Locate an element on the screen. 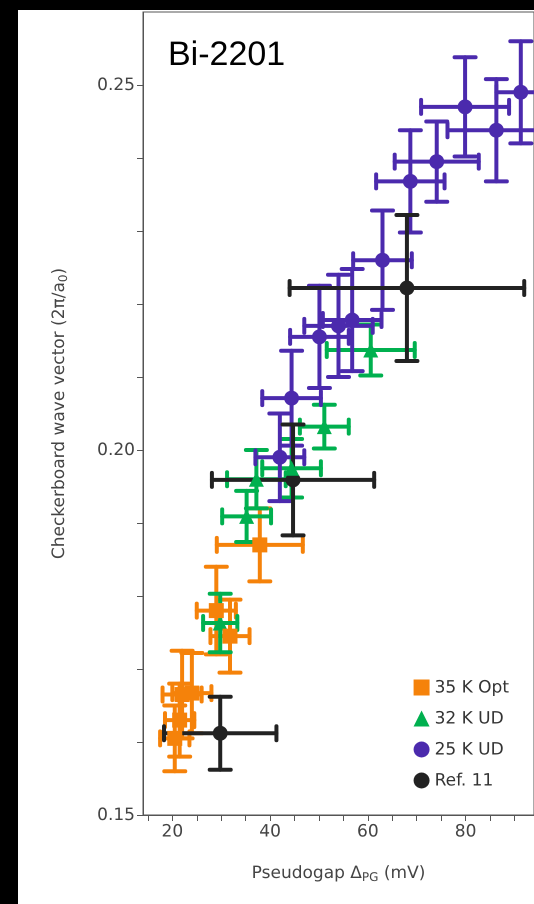  legend-label: 35 K Opt is located at coordinates (472, 688).